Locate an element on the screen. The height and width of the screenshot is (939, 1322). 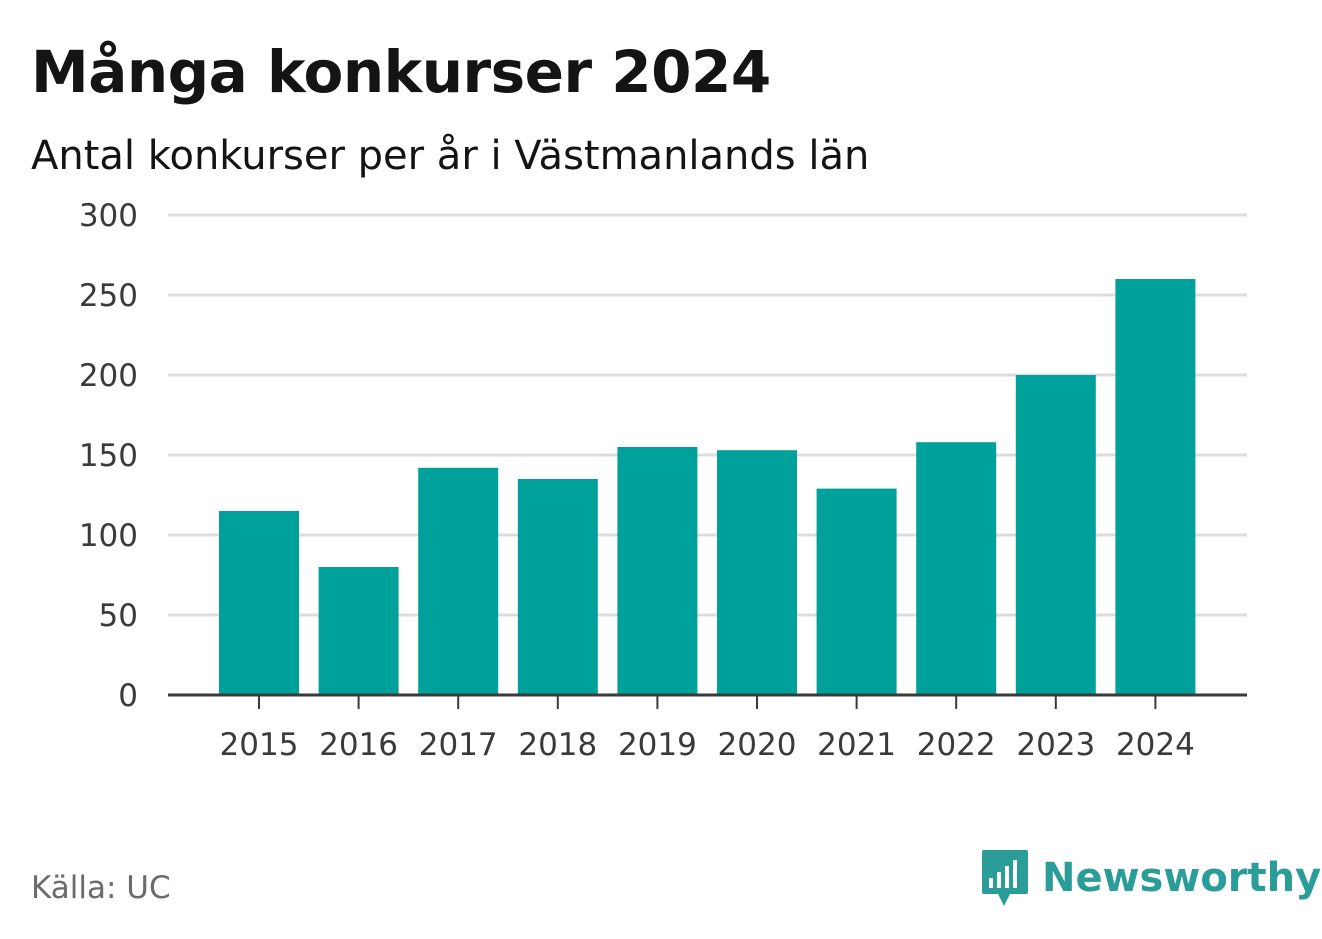
x-tick-label: 2016 is located at coordinates (358, 745).